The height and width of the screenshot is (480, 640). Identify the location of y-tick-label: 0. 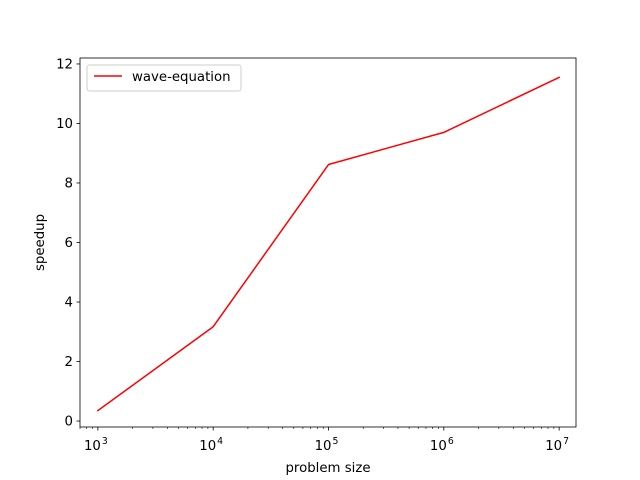
(69, 422).